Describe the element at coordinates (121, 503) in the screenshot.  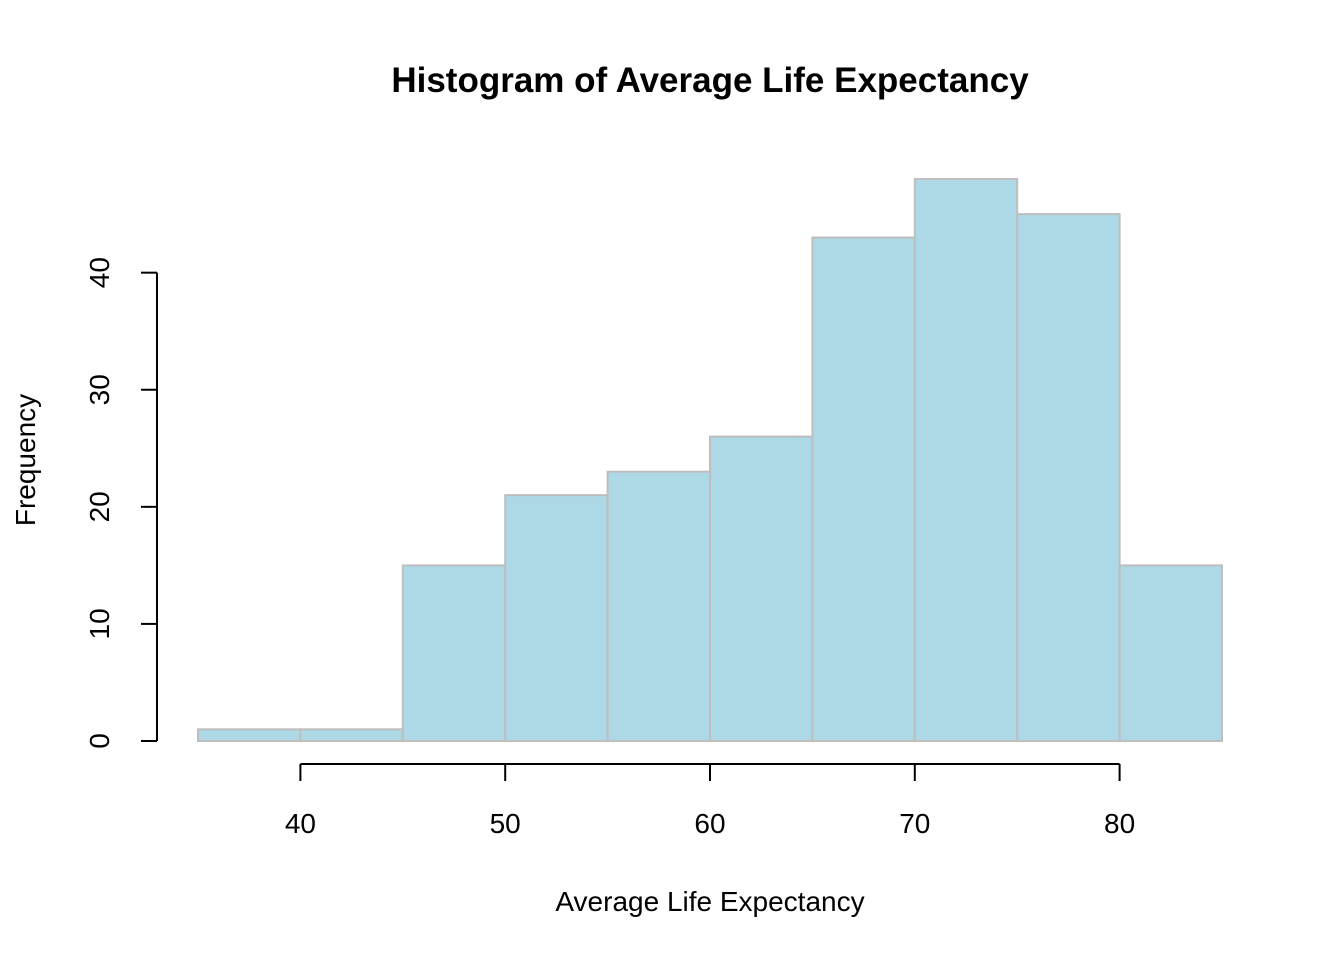
I see `y-axis: 0 10 20 30 40` at that location.